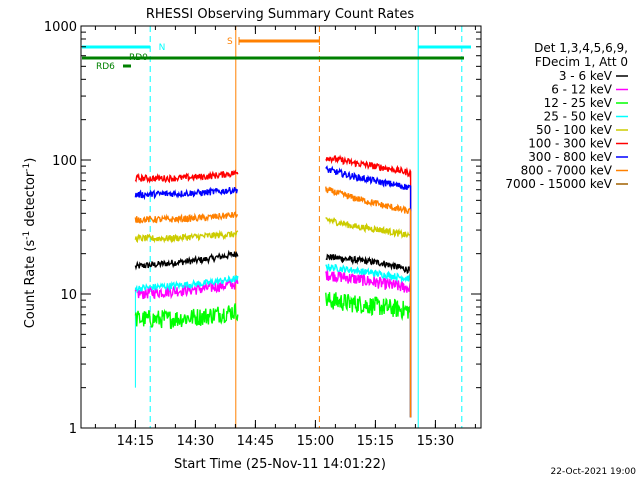 Image resolution: width=640 pixels, height=480 pixels. What do you see at coordinates (280, 14) in the screenshot?
I see `chart-title: RHESSI Observing Summary Count Rates` at bounding box center [280, 14].